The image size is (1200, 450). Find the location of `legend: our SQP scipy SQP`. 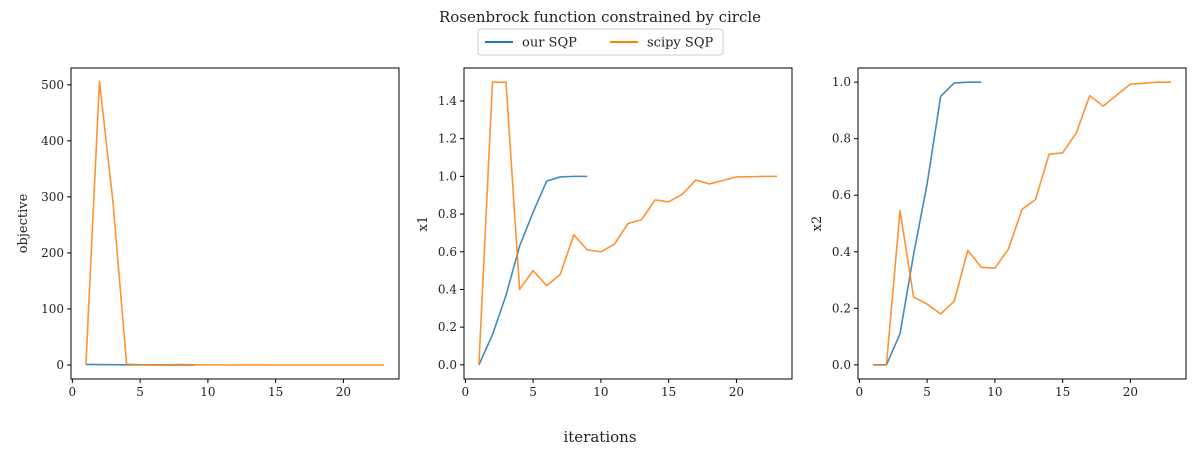

legend: our SQP scipy SQP is located at coordinates (600, 42).